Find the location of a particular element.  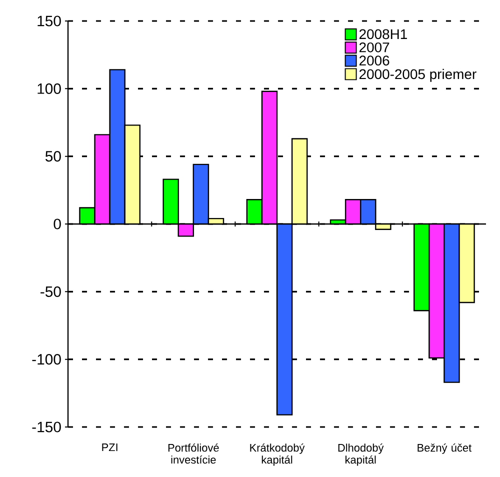

y-tick-label: 50 is located at coordinates (53, 156).